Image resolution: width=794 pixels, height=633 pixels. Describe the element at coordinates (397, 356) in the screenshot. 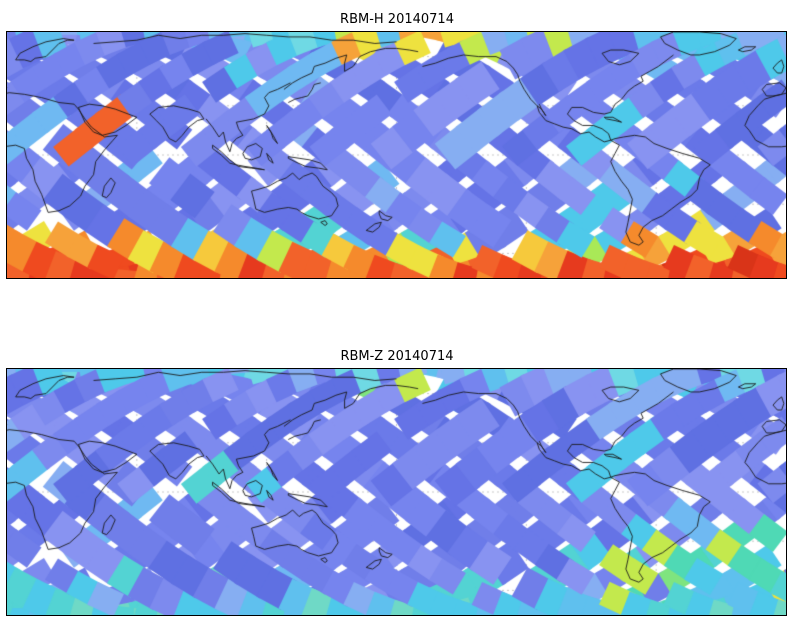

I see `panel-title-rbm-z: RBM-Z 20140714` at that location.